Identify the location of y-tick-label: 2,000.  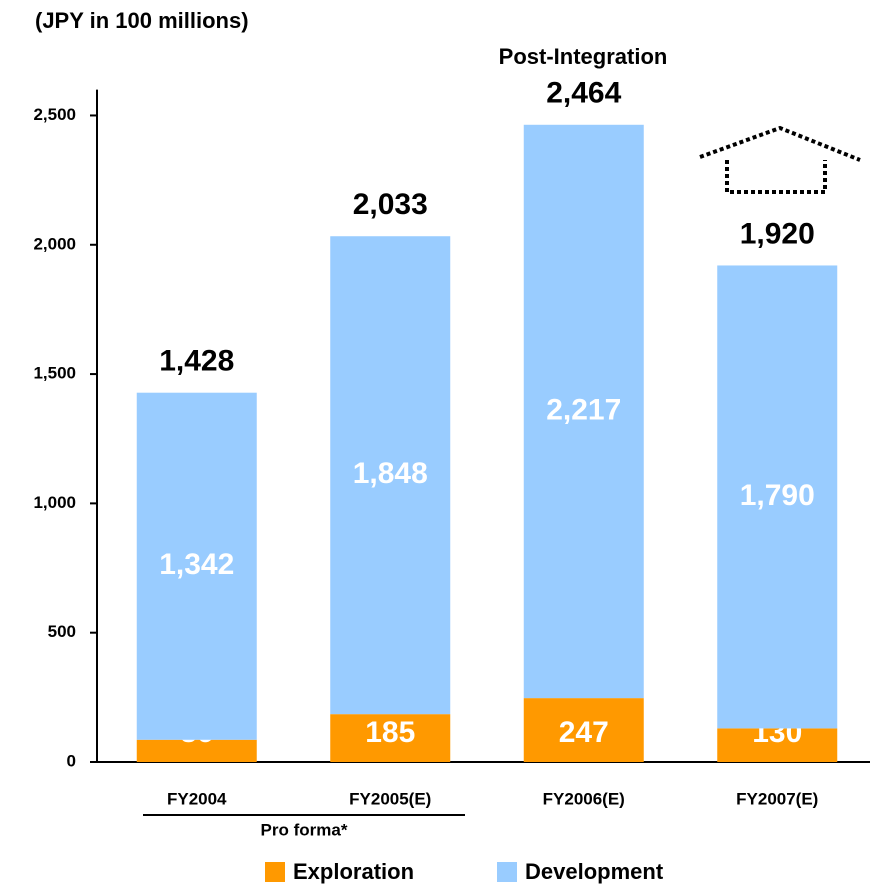
(54, 243).